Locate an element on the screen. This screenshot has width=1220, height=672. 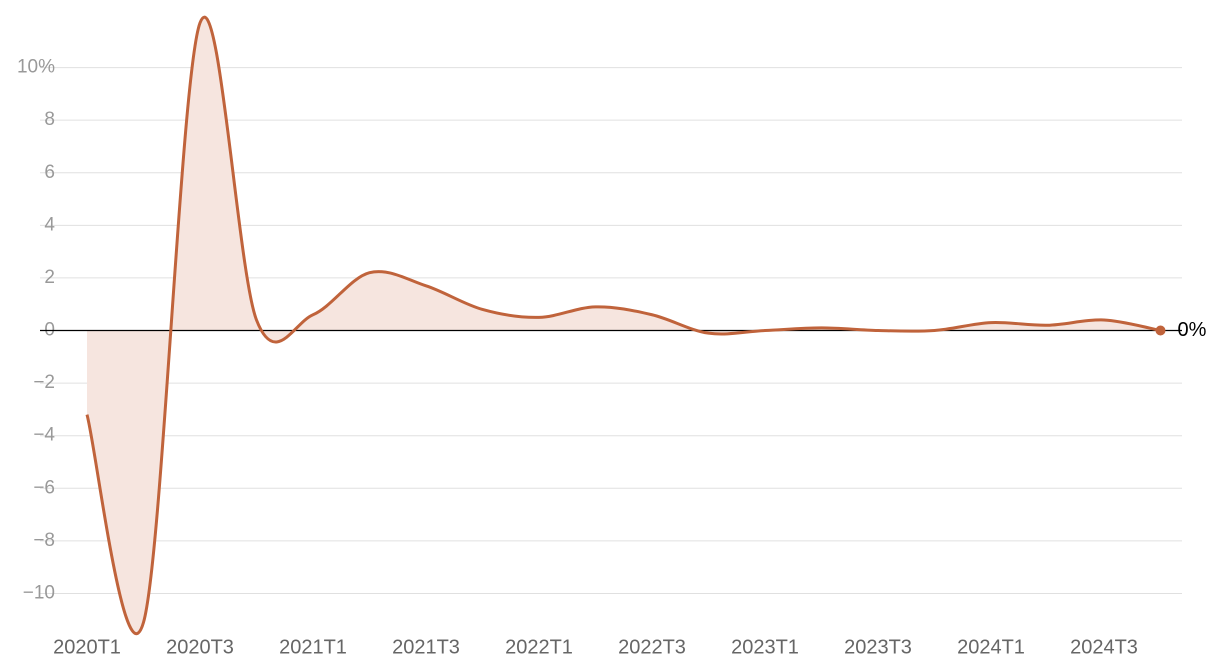
y-tick-label: 8 is located at coordinates (49, 119).